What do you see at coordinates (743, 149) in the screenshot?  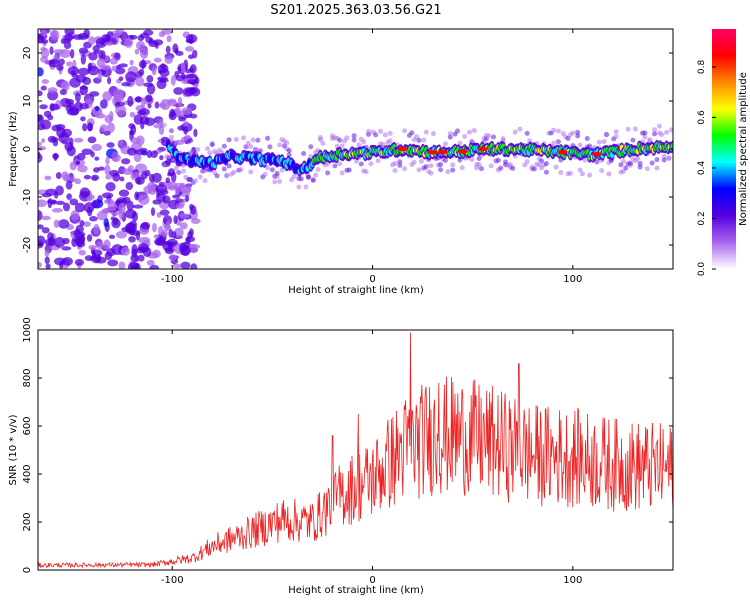 I see `colorbar-label: Normalized spectral amplitude` at bounding box center [743, 149].